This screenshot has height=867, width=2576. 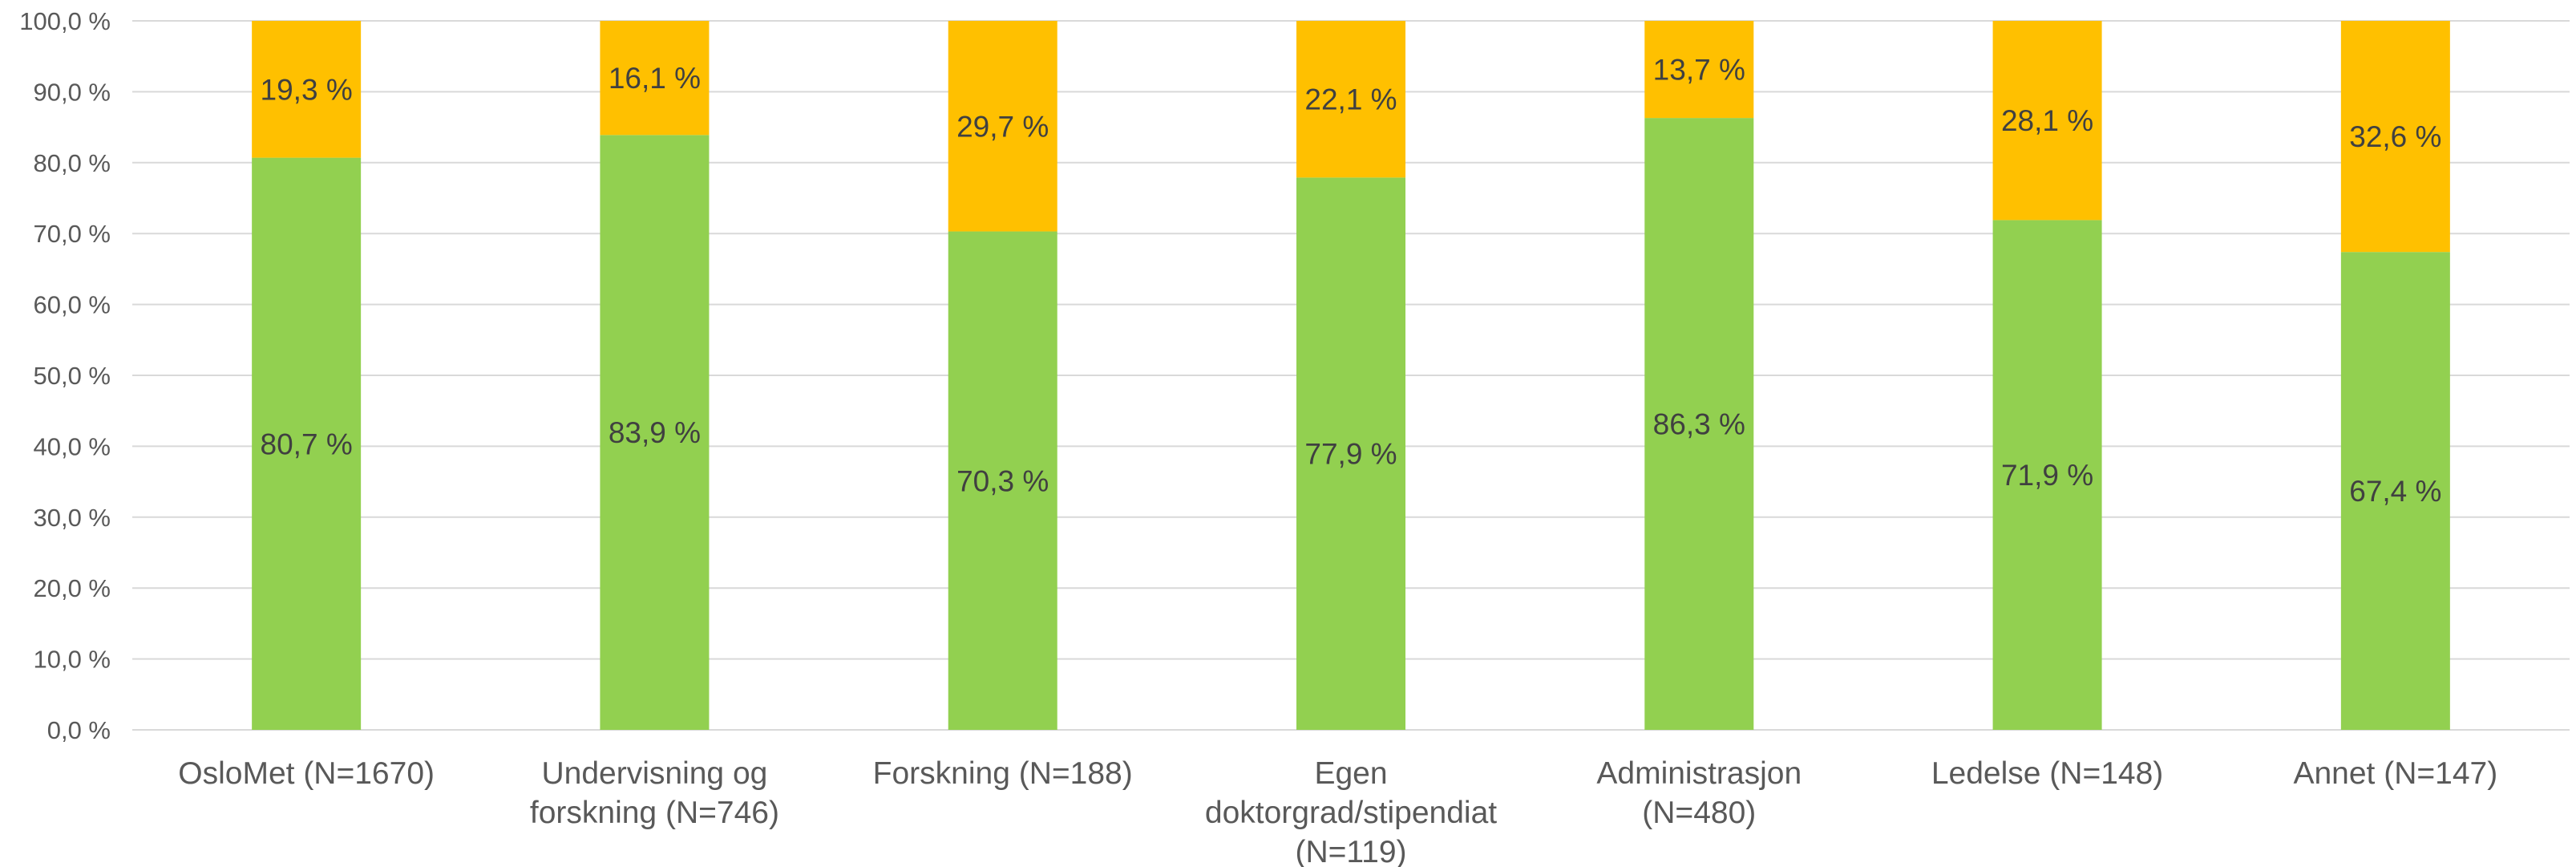 What do you see at coordinates (72, 518) in the screenshot?
I see `y-tick-label: 30,0 %` at bounding box center [72, 518].